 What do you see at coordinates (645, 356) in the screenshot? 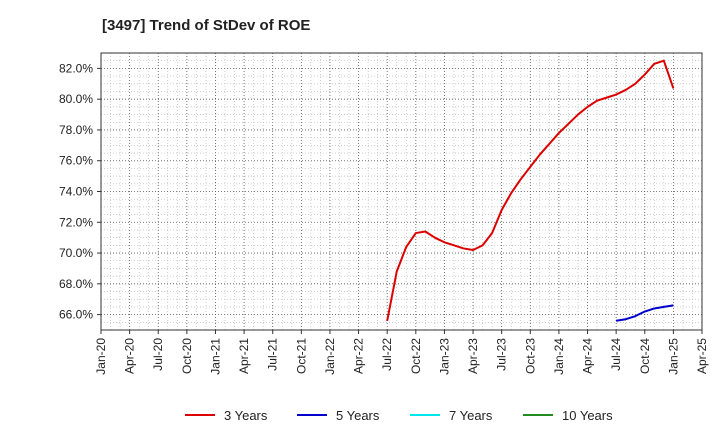
I see `x-tick-label: Oct-24` at bounding box center [645, 356].